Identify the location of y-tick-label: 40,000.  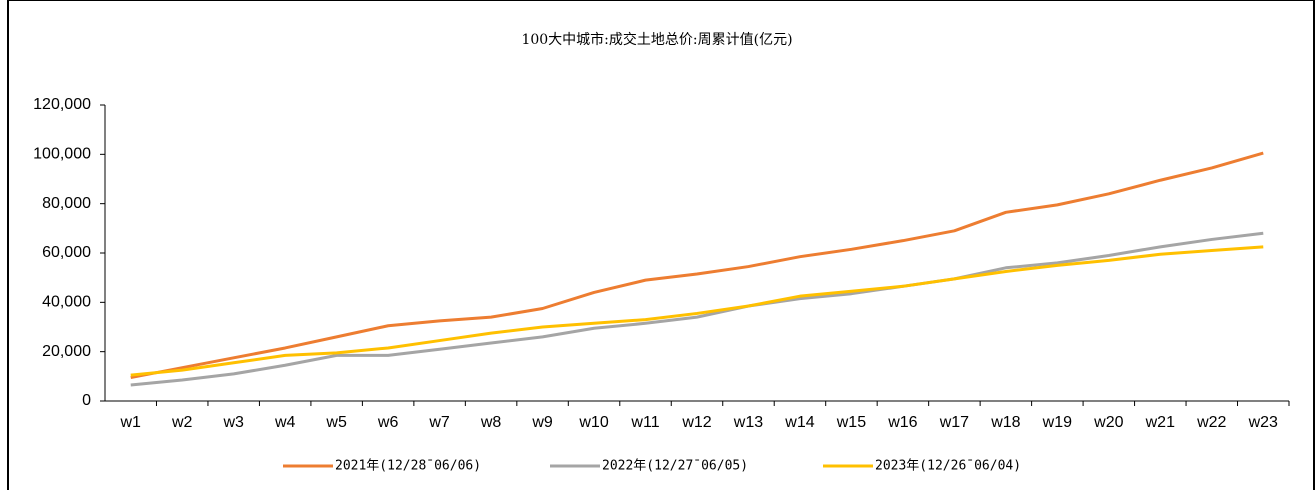
(66, 302).